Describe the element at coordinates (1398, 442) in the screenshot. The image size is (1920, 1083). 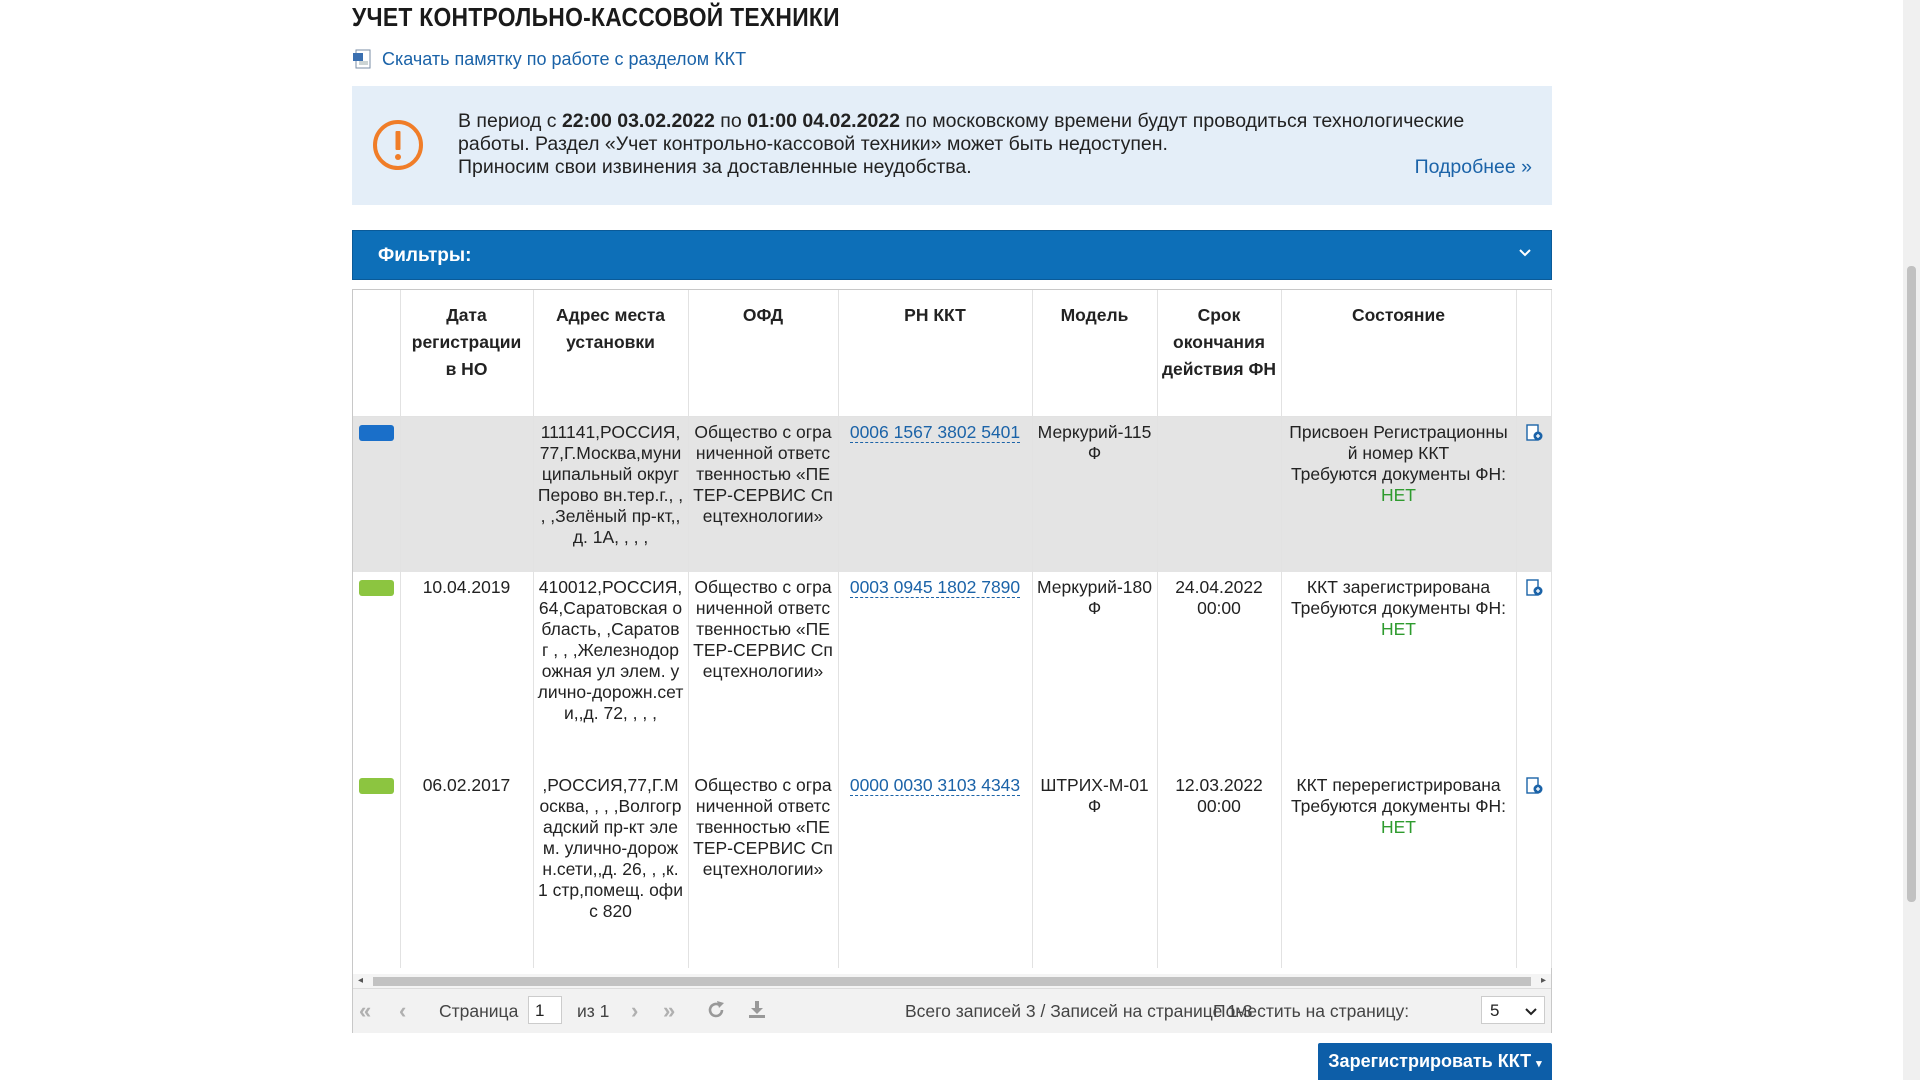
I see `state-text: Присвоен Регистрационный номер ККТ` at that location.